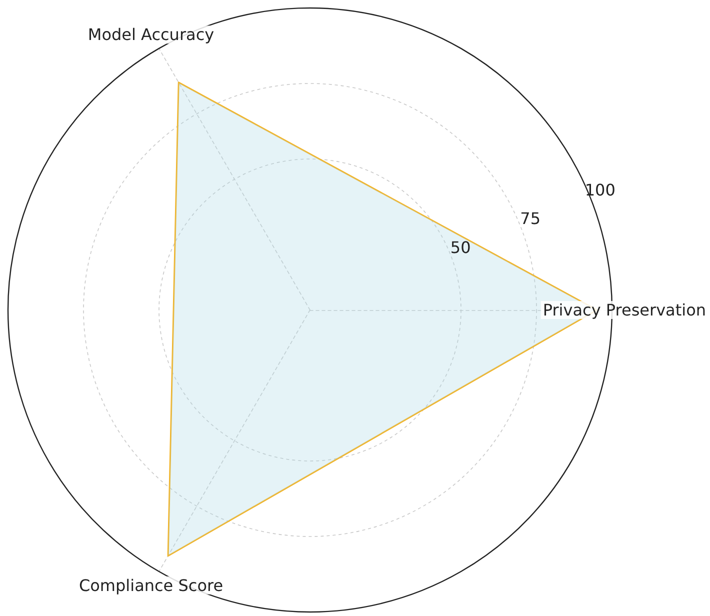  I want to click on y-tick-label: 100, so click(600, 190).